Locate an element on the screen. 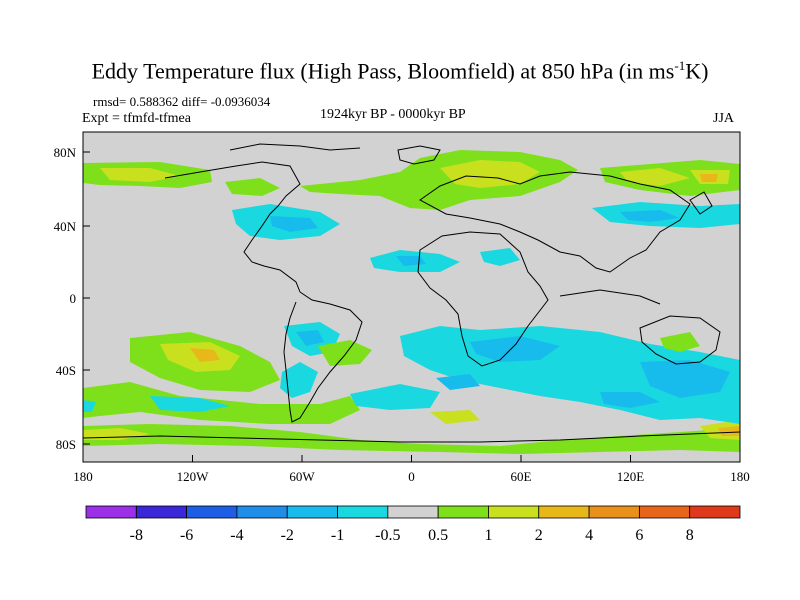 Image resolution: width=800 pixels, height=600 pixels. colorbar-label: -2 is located at coordinates (287, 535).